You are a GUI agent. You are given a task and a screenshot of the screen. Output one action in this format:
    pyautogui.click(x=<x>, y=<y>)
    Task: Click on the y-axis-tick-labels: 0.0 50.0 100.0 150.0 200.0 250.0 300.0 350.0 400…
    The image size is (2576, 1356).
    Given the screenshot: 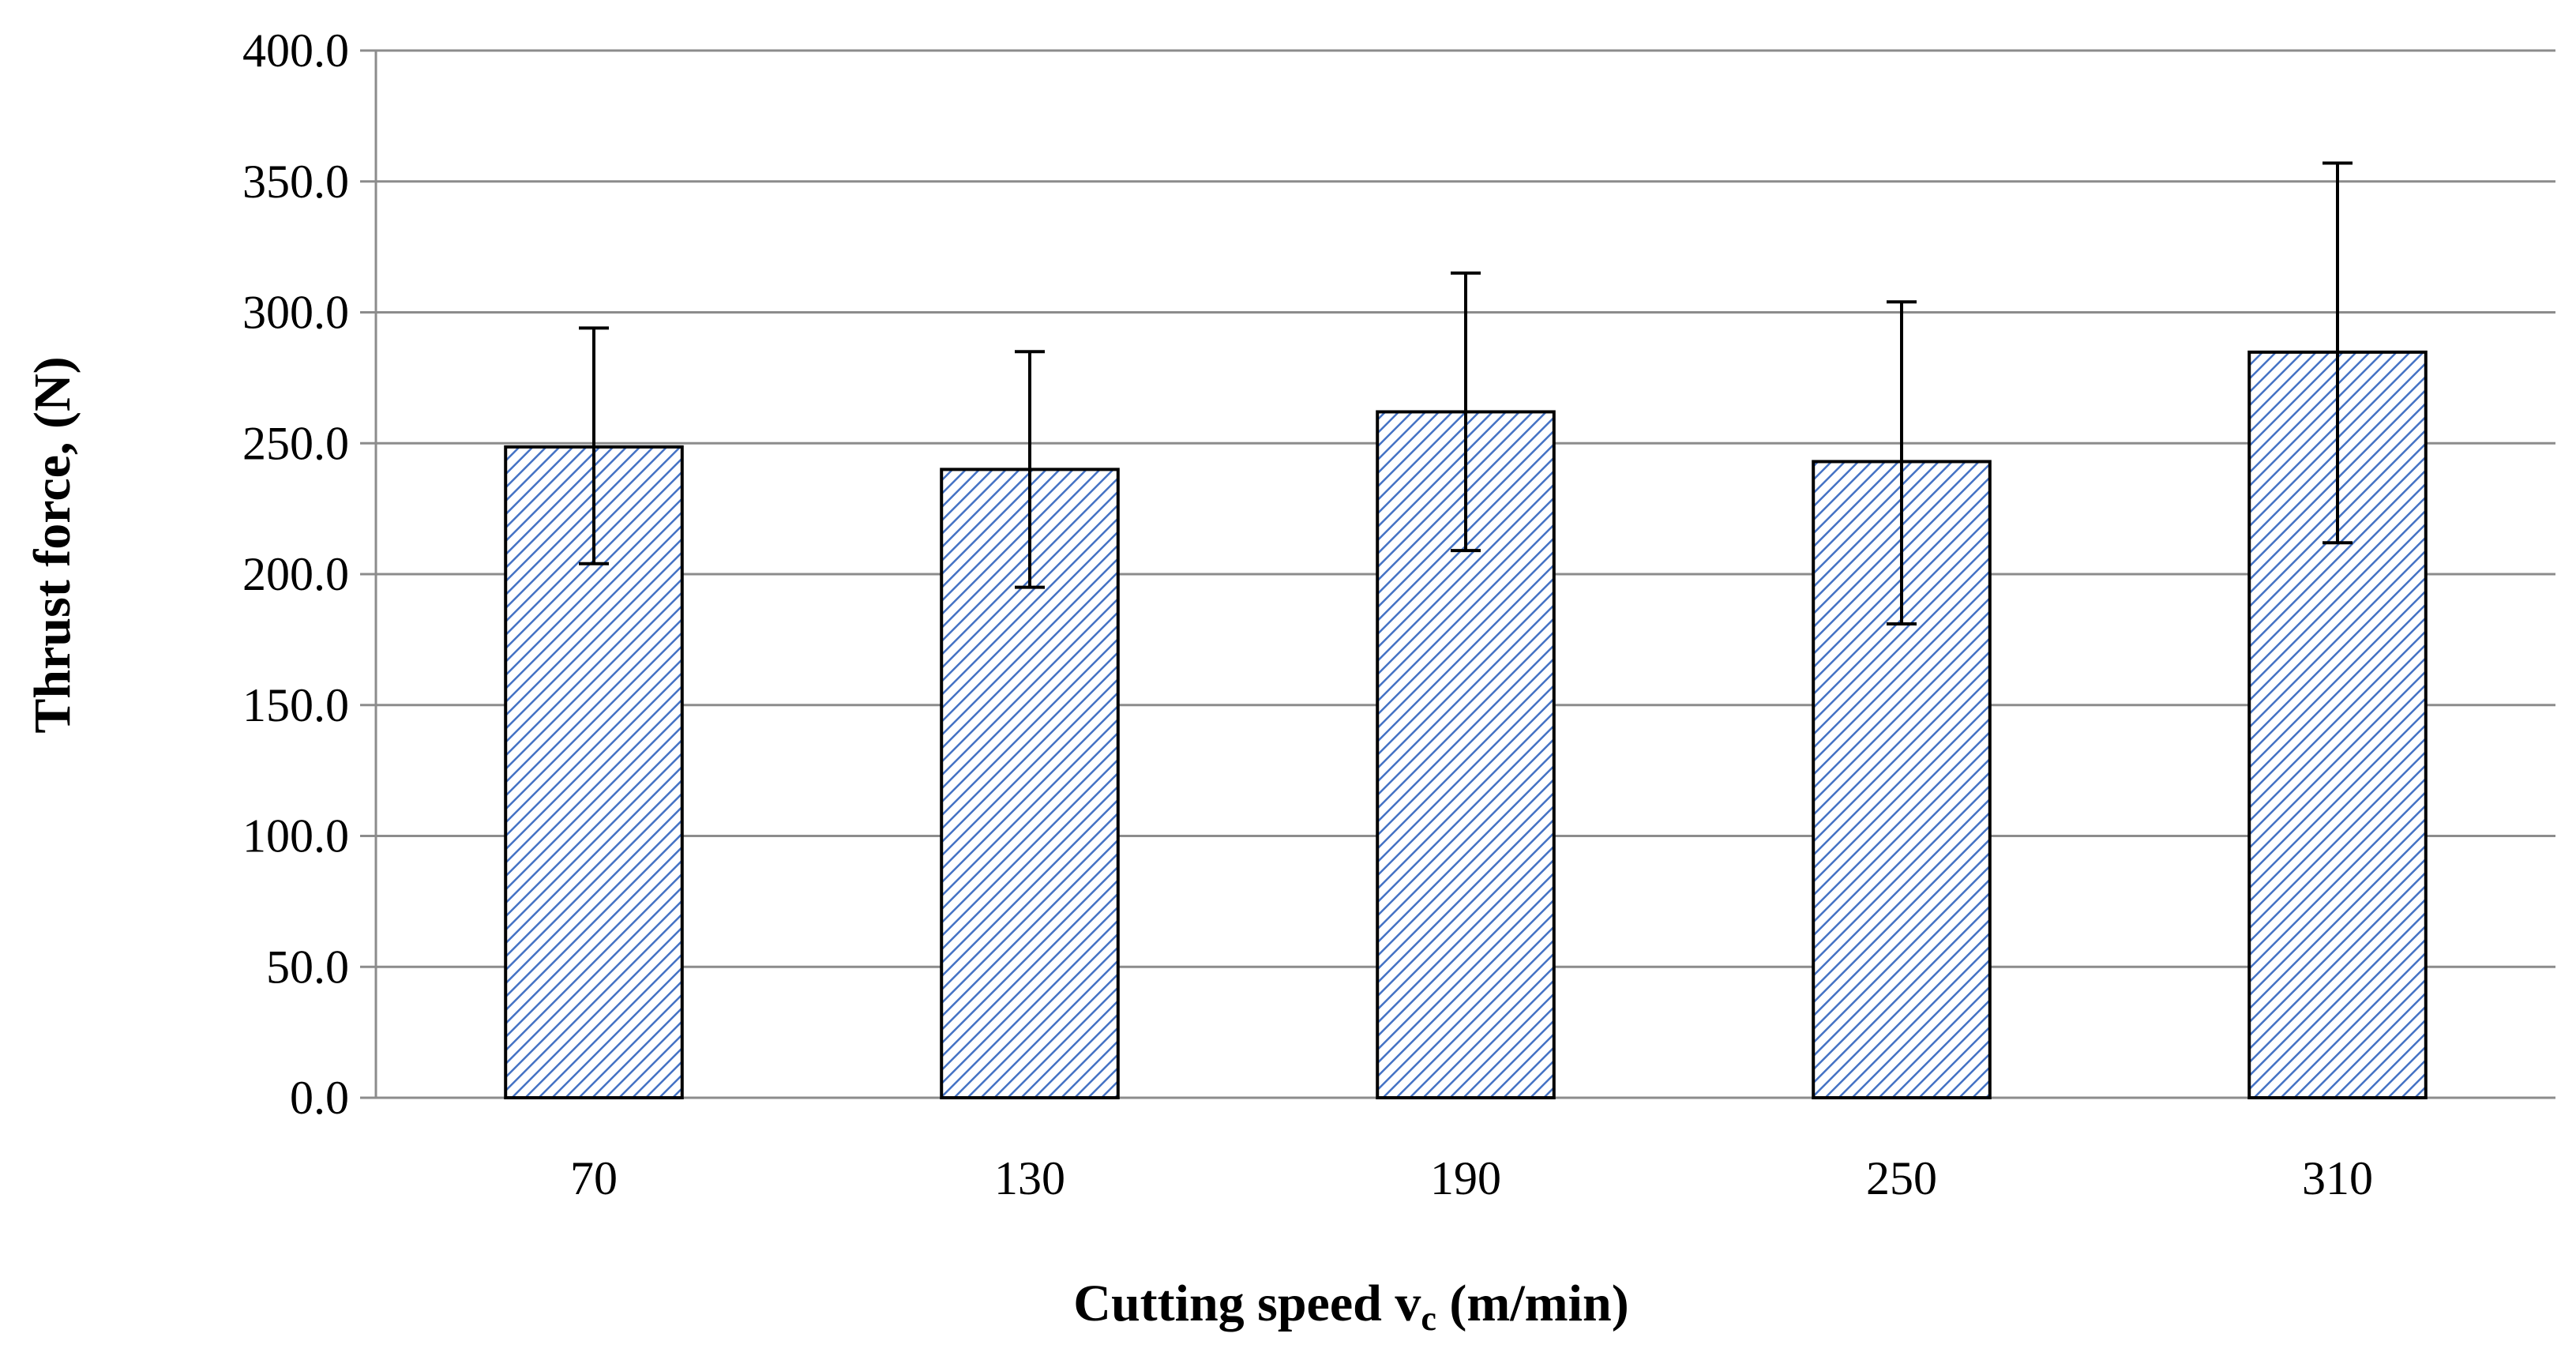 What is the action you would take?
    pyautogui.click(x=295, y=574)
    